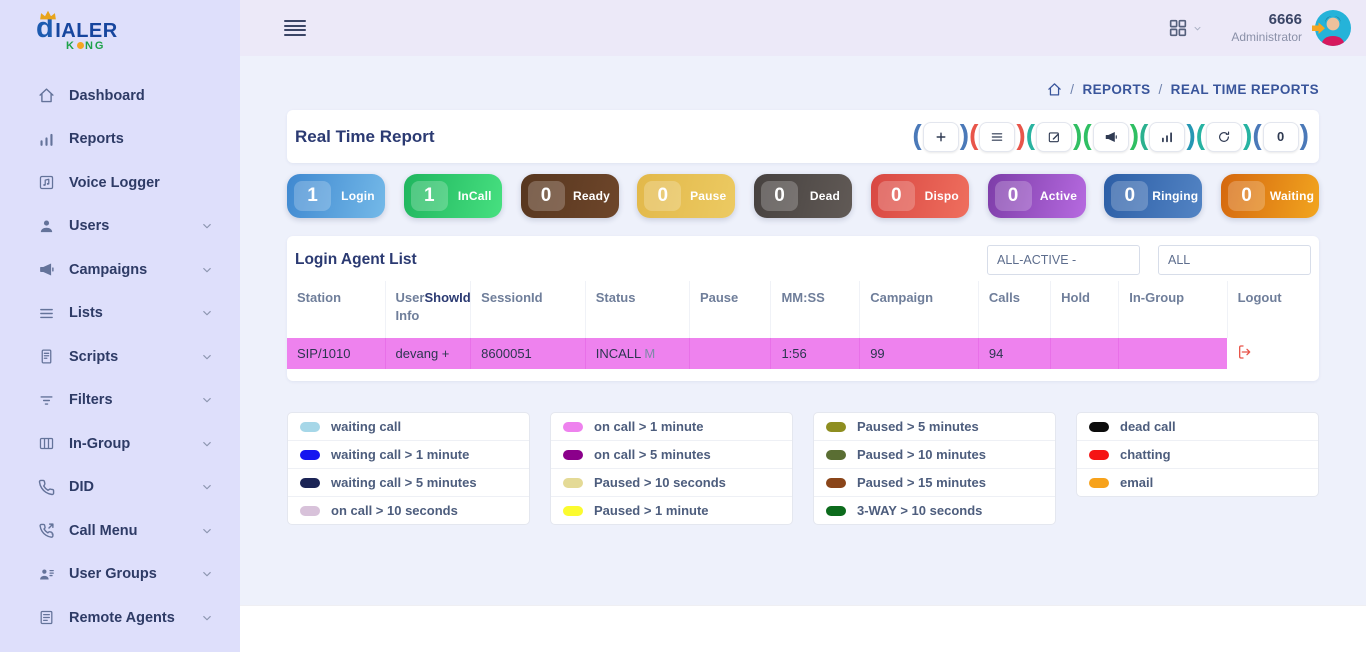  Describe the element at coordinates (1332, 28) in the screenshot. I see `avatar` at that location.